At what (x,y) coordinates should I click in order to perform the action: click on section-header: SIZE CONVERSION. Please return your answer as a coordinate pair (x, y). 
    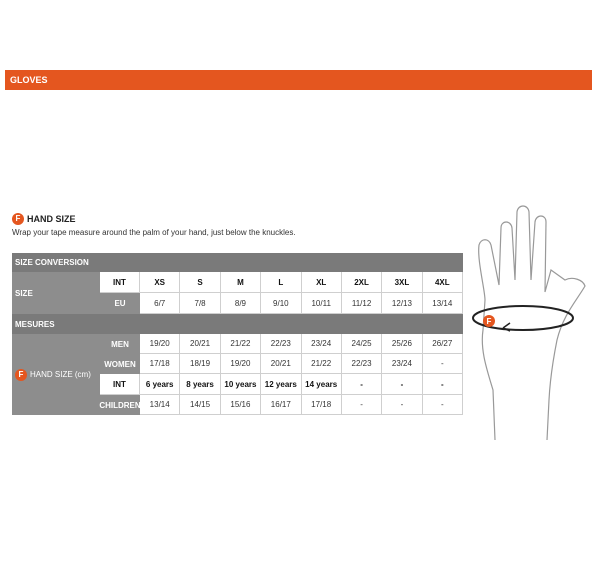
    Looking at the image, I should click on (237, 262).